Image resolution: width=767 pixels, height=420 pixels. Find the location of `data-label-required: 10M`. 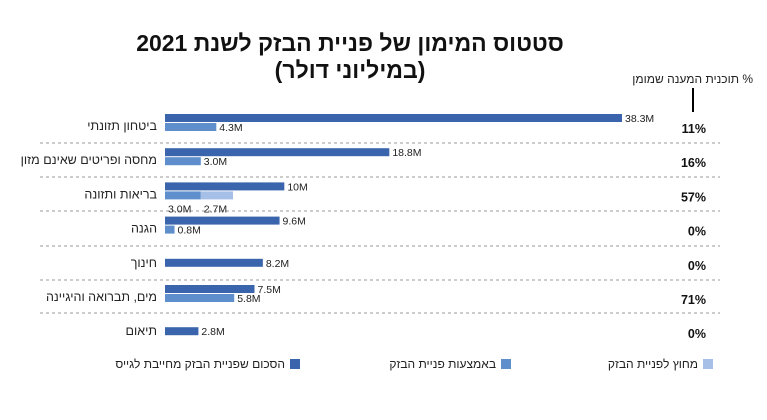

data-label-required: 10M is located at coordinates (297, 187).